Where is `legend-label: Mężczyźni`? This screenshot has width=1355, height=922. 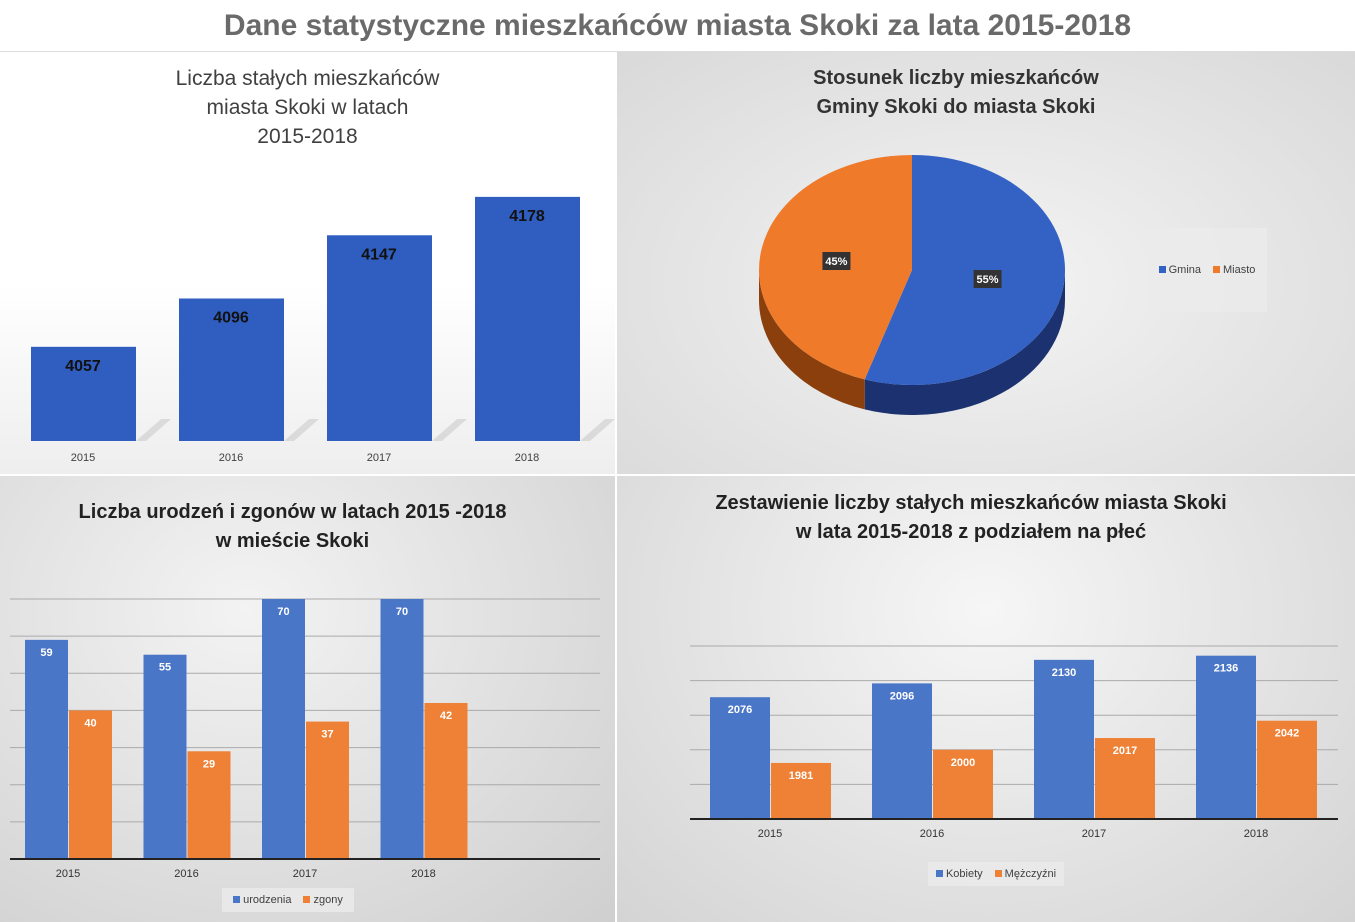
legend-label: Mężczyźni is located at coordinates (1030, 874).